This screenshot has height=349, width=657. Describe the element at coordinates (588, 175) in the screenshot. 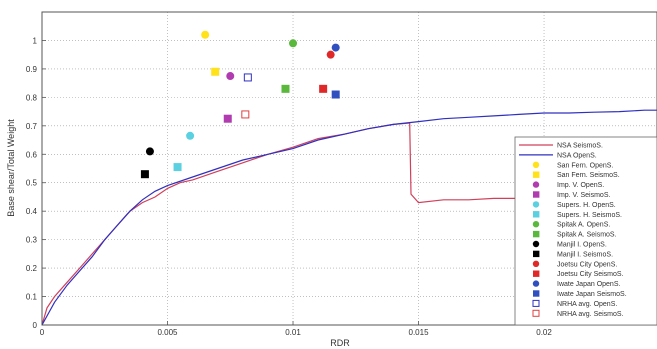

I see `legend-label: San Fern. SeismoS.` at that location.